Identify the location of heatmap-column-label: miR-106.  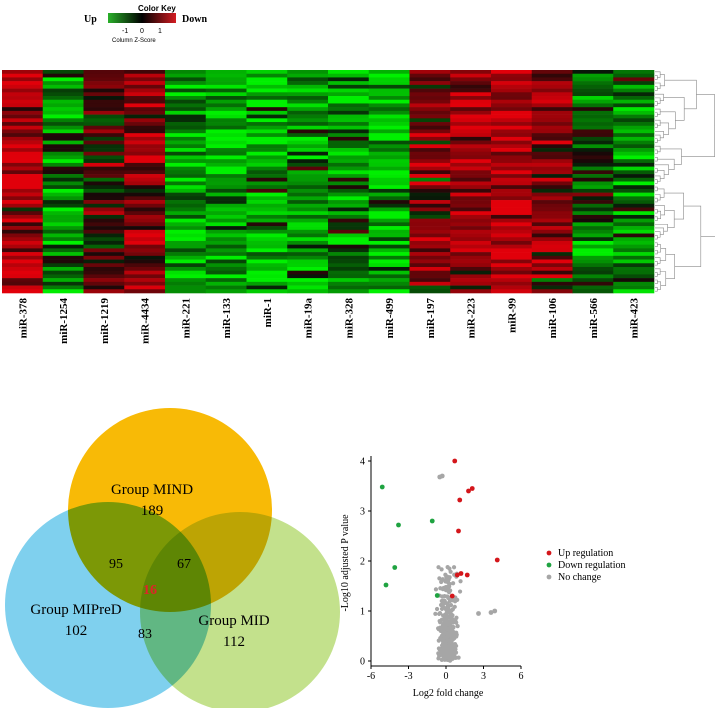
(553, 318).